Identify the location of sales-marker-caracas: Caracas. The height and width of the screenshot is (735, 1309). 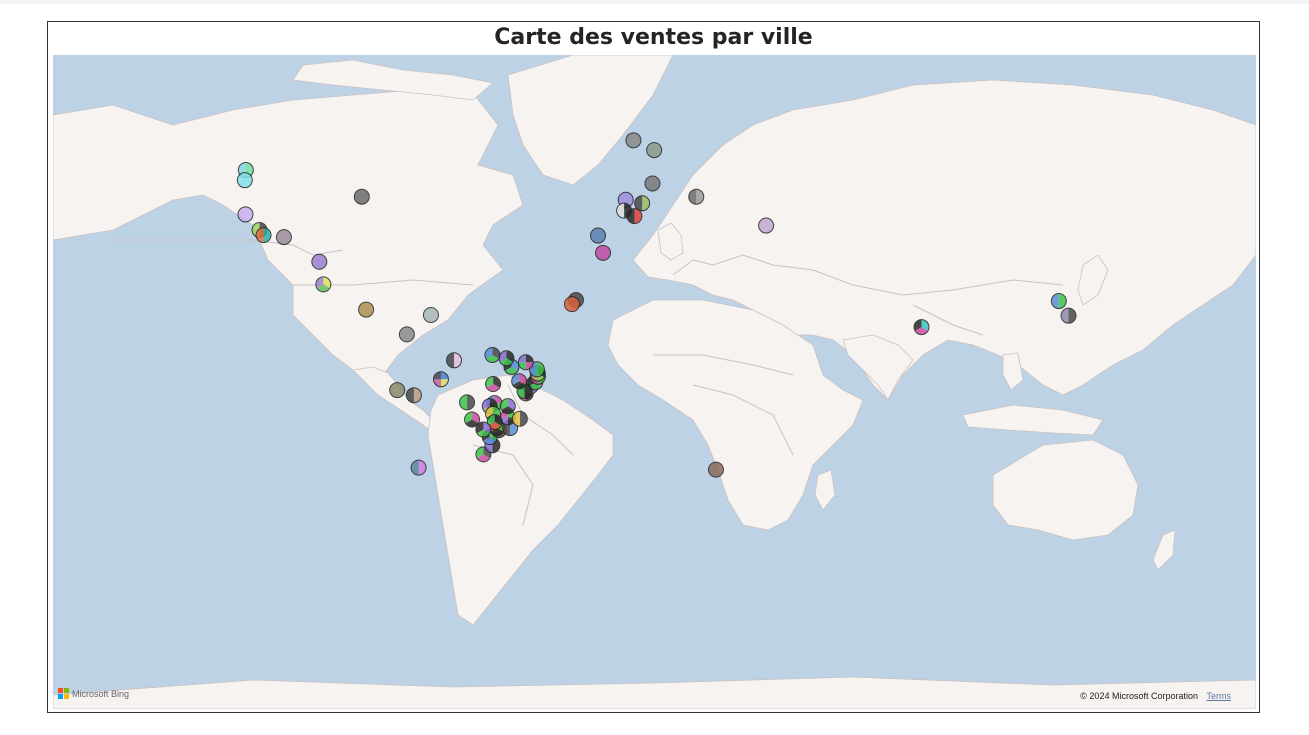
(430, 314).